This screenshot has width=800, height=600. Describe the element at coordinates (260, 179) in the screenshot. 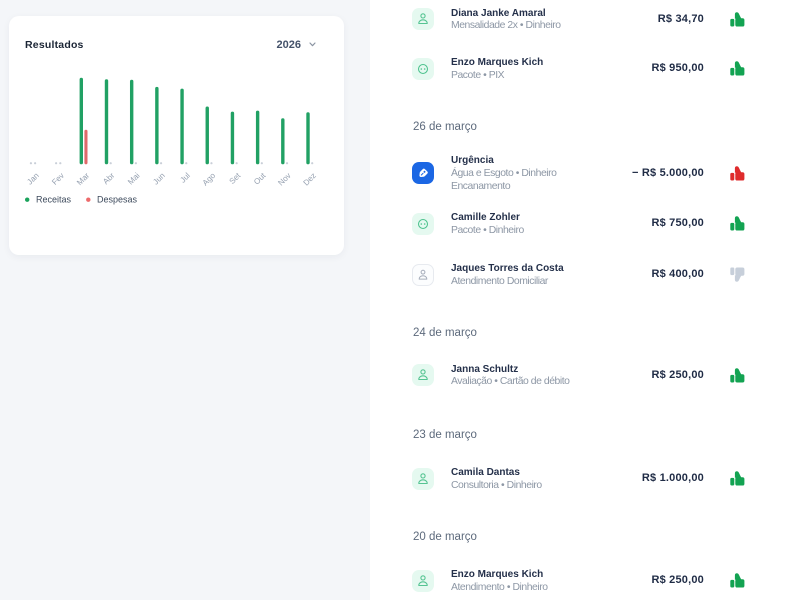

I see `svg-text: Out` at that location.